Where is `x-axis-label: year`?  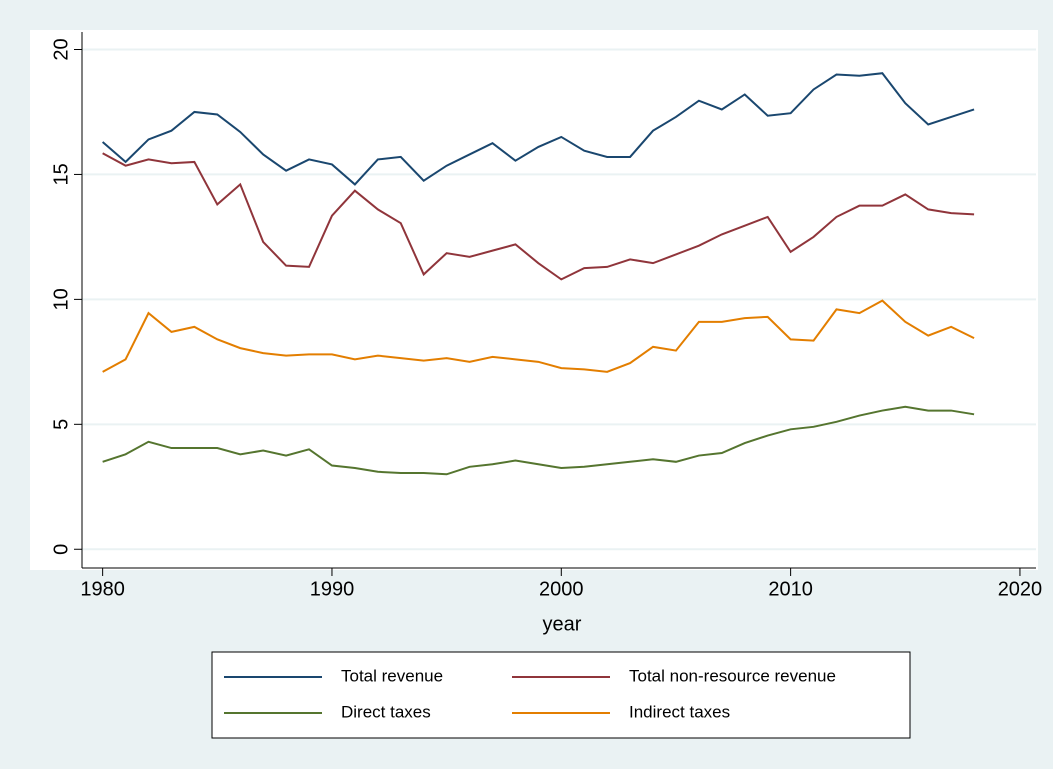 x-axis-label: year is located at coordinates (562, 624).